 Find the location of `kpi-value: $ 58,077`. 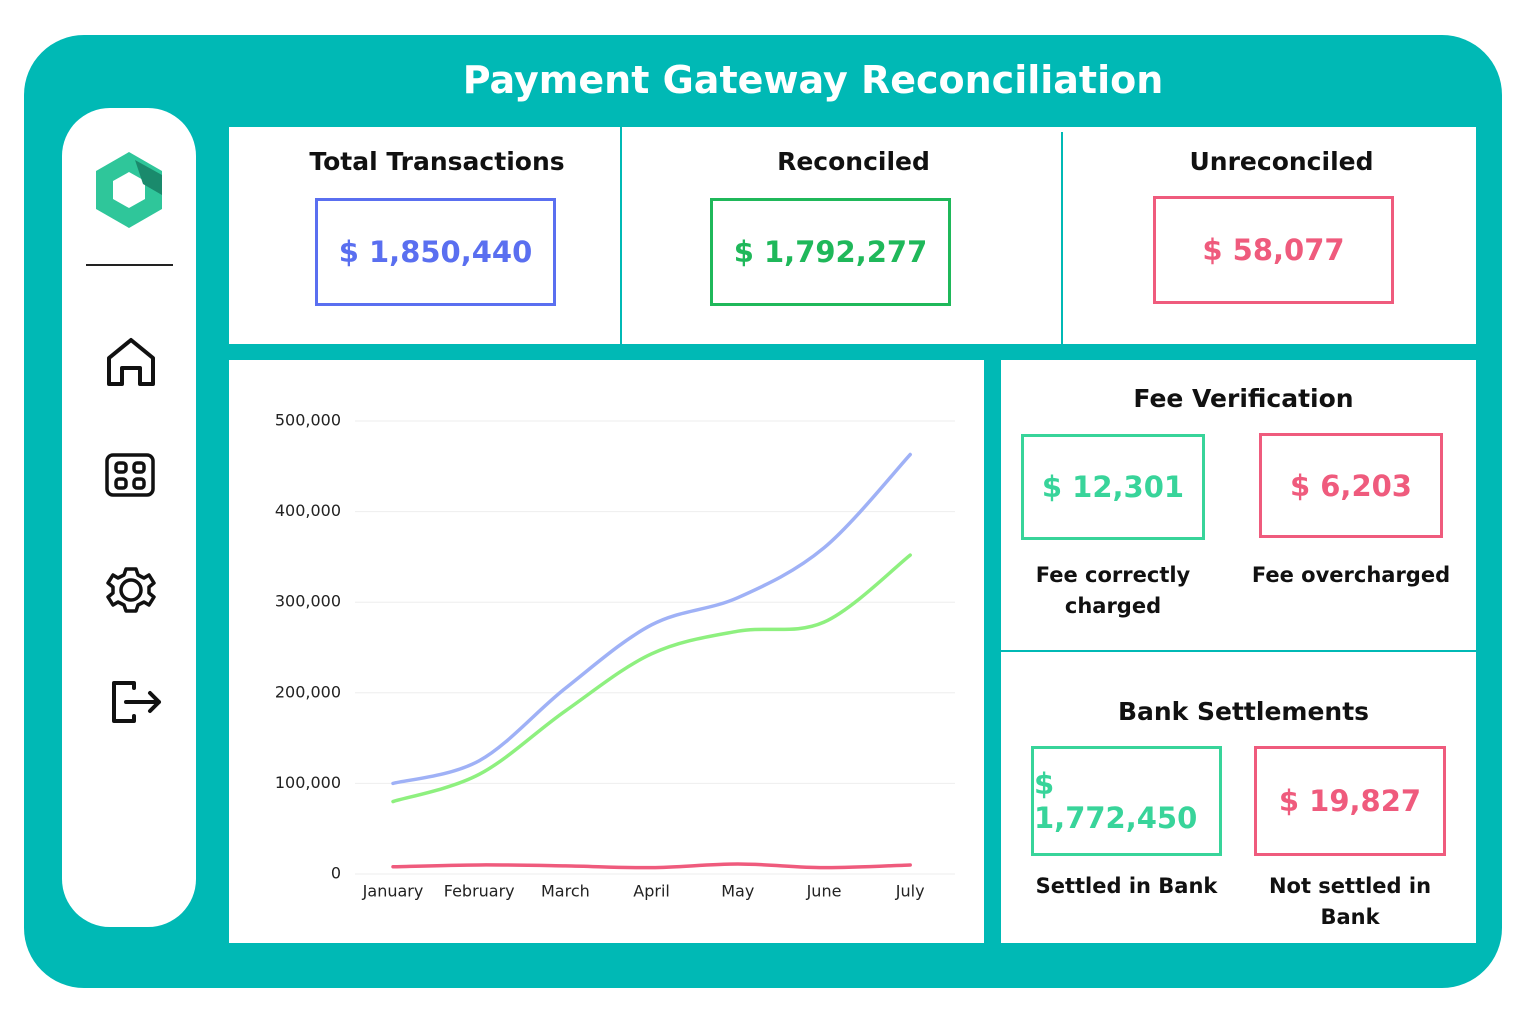

kpi-value: $ 58,077 is located at coordinates (1273, 250).